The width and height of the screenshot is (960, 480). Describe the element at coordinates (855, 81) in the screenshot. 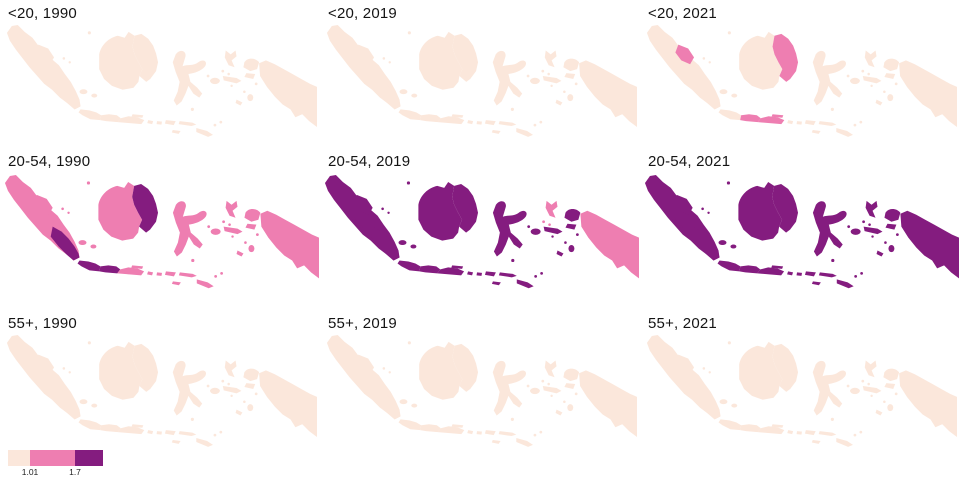

I see `region-buru` at that location.